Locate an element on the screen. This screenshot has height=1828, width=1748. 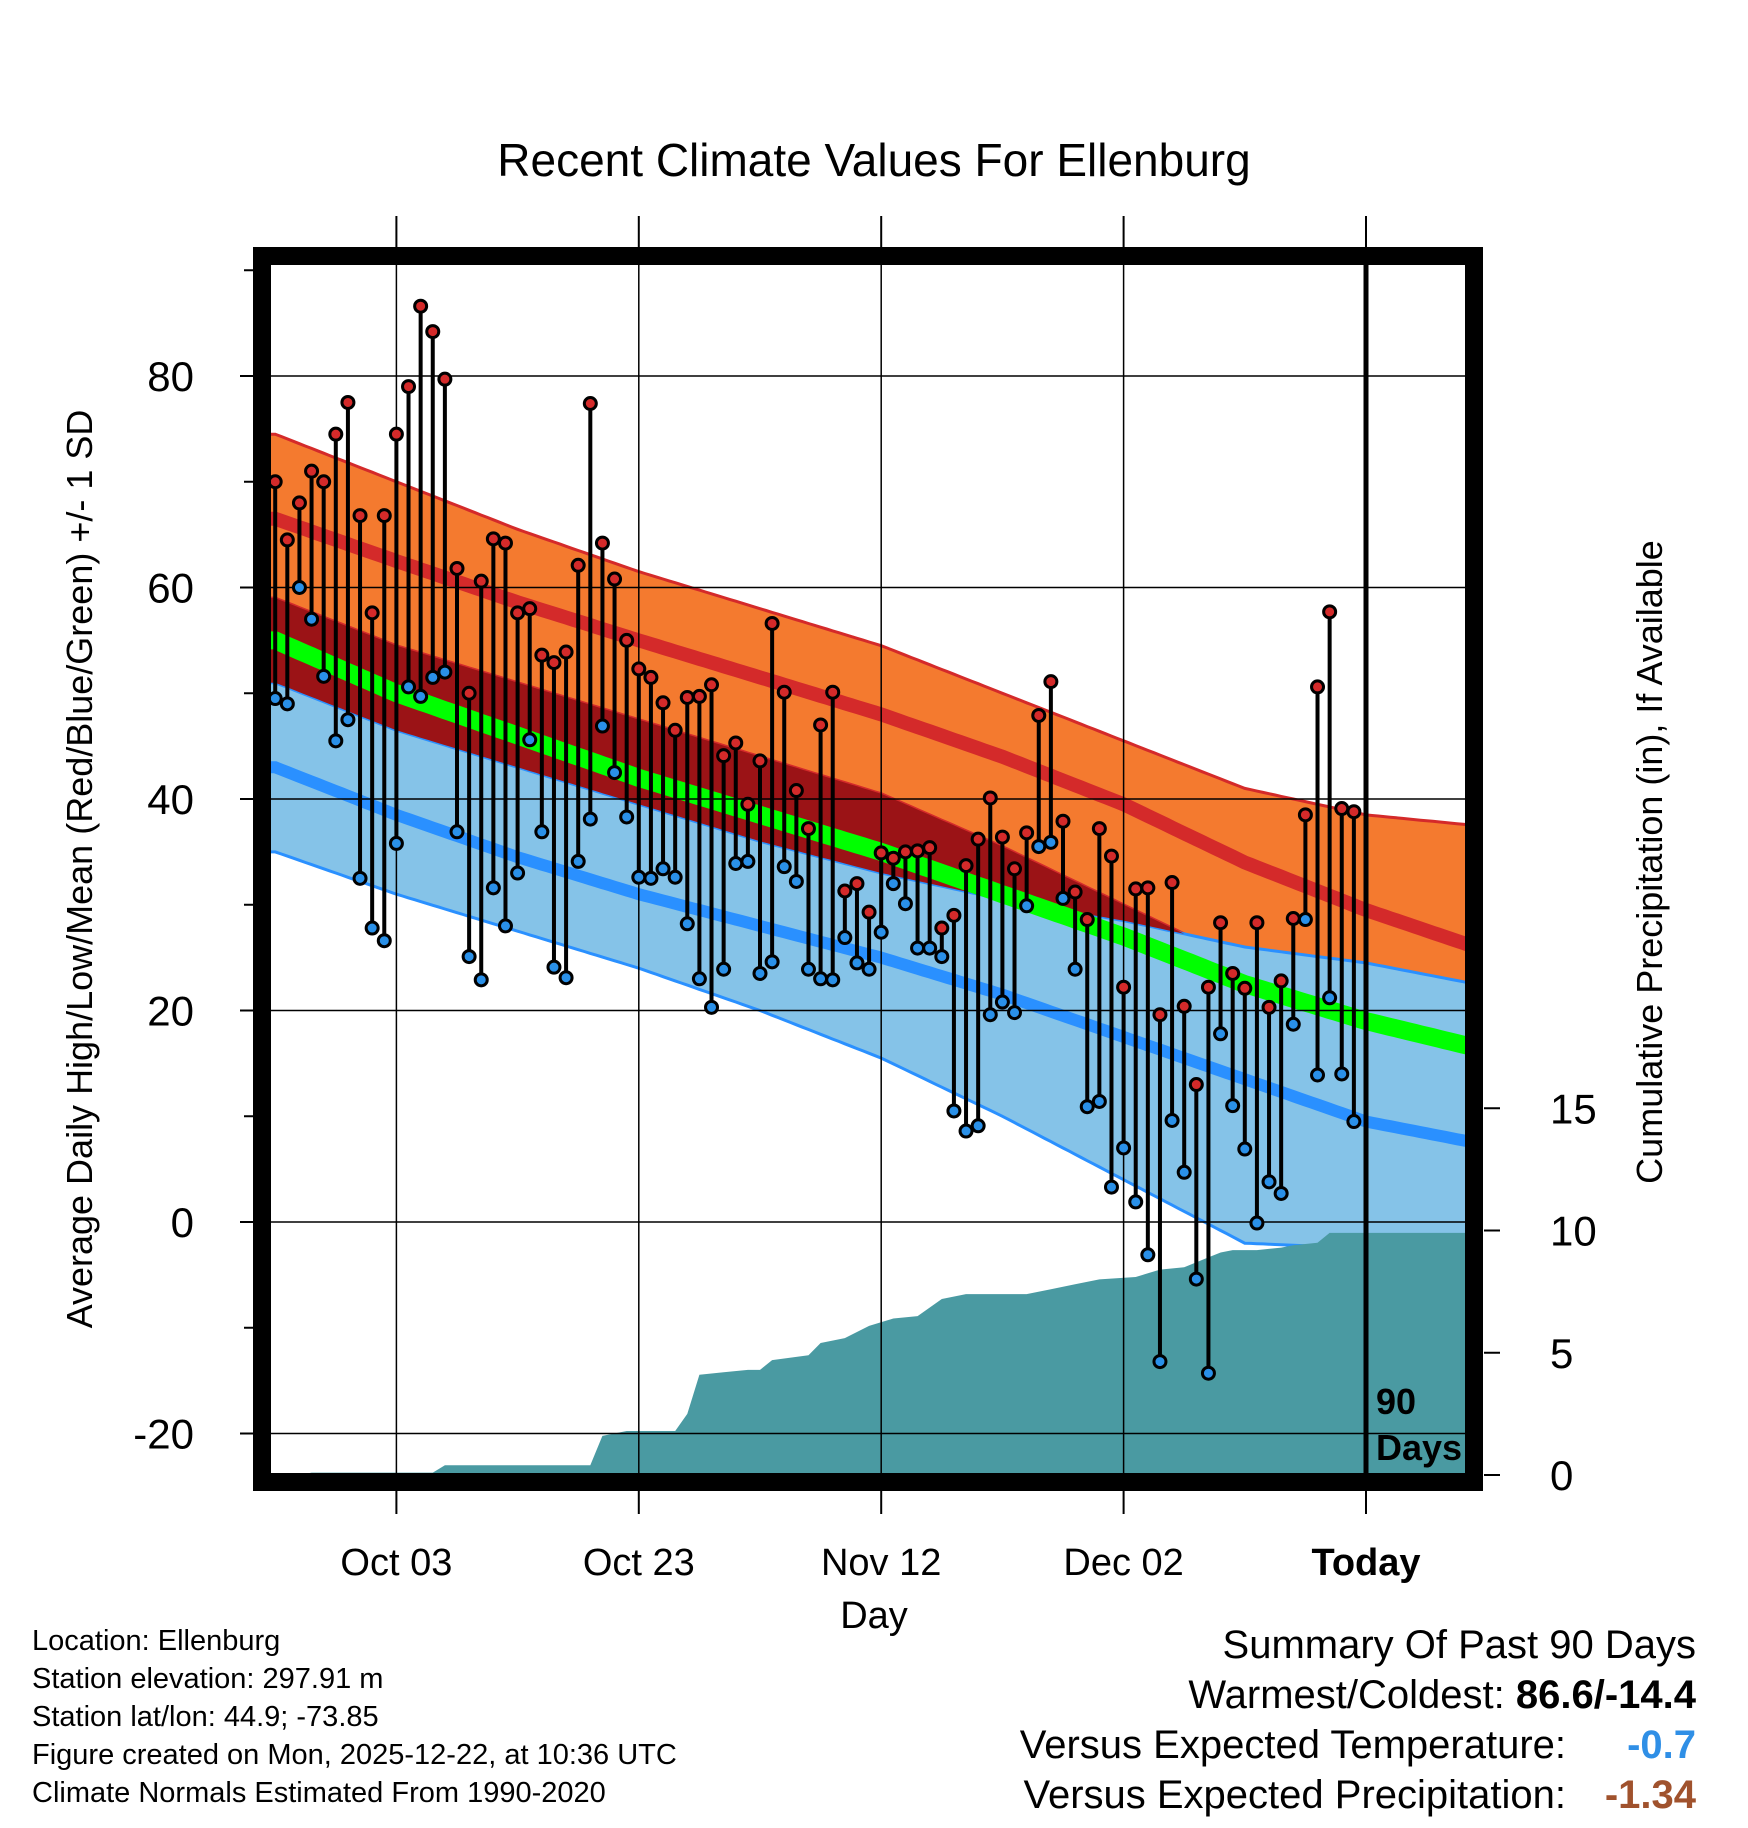
precipitation-layer is located at coordinates (874, 1353).